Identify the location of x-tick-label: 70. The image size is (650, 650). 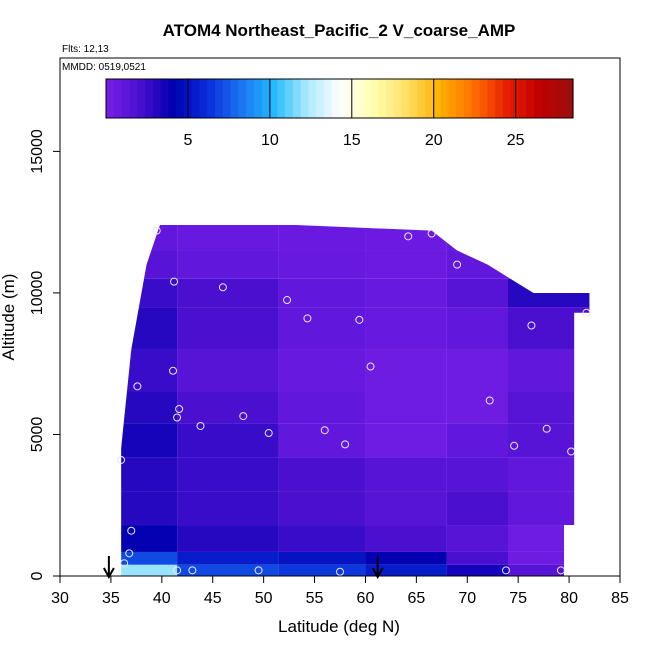
(467, 598).